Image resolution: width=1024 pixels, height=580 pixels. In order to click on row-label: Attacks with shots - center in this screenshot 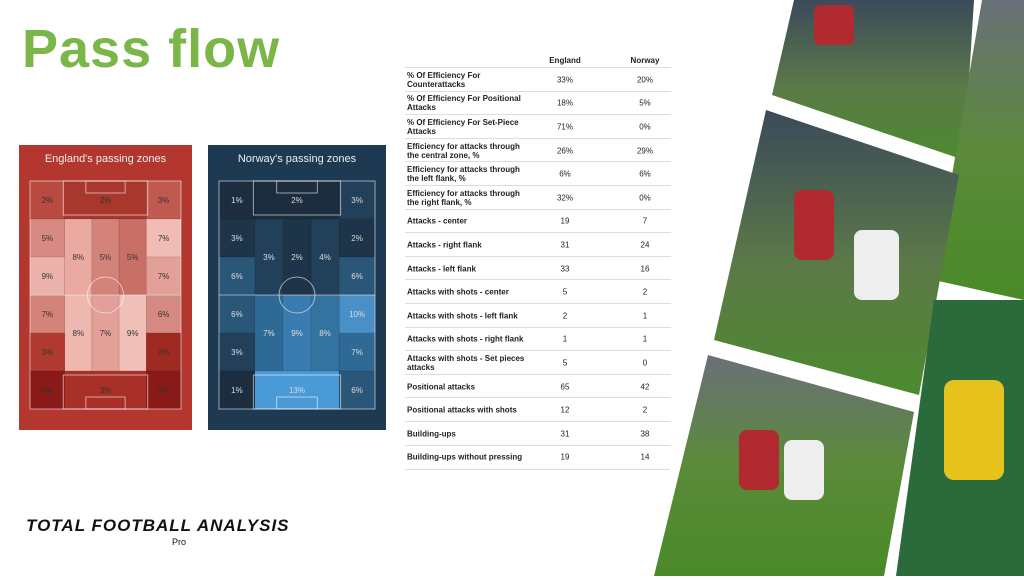, I will do `click(458, 292)`.